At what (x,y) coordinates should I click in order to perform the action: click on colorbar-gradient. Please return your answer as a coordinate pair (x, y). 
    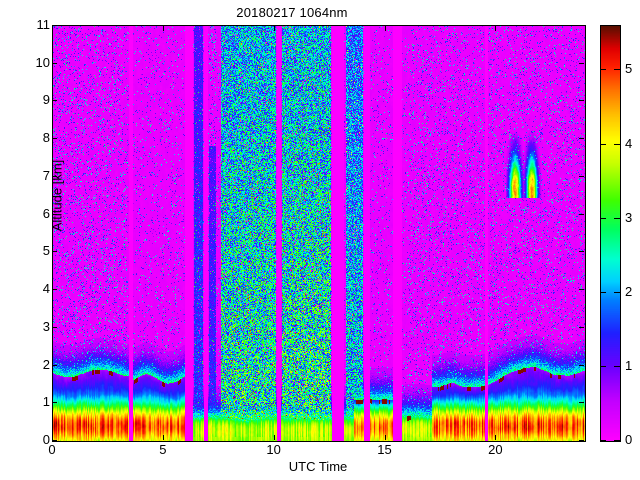
    Looking at the image, I should click on (610, 233).